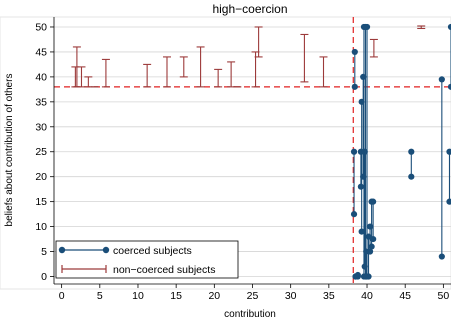  Describe the element at coordinates (367, 296) in the screenshot. I see `x-tick-label: 40` at that location.